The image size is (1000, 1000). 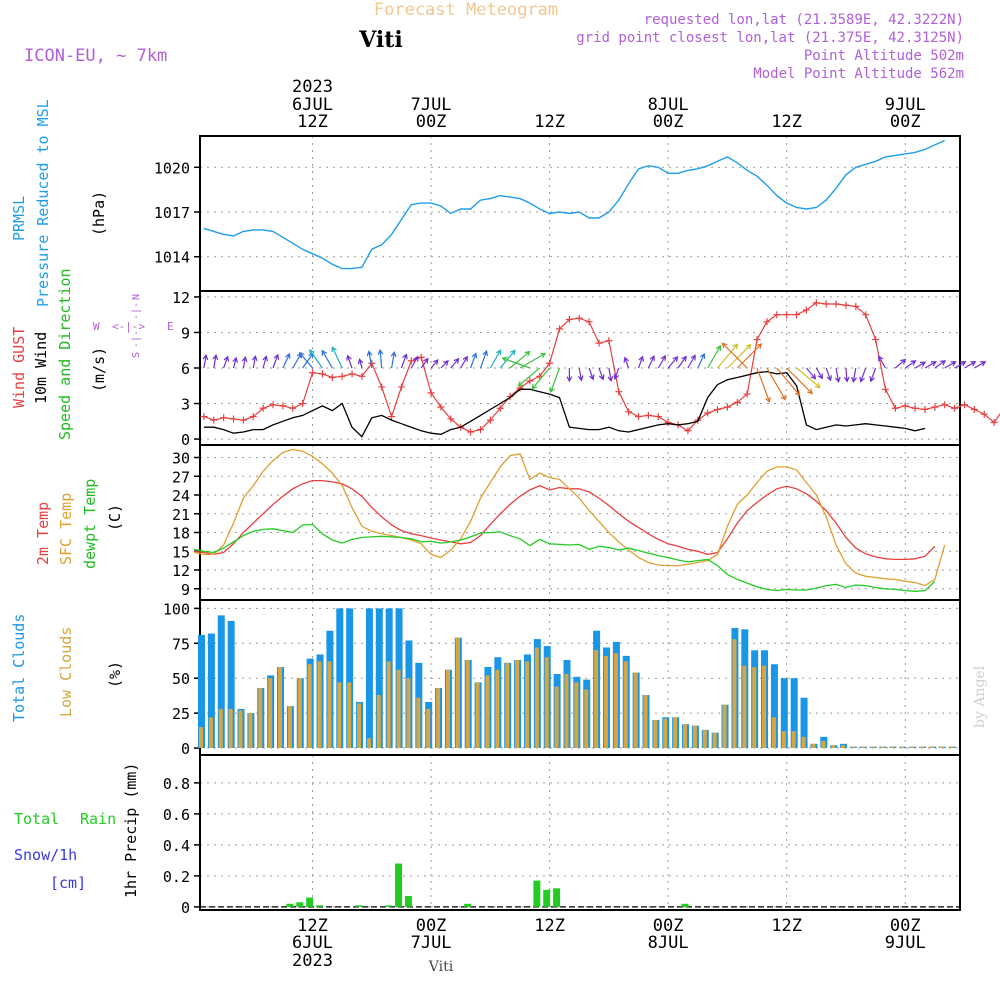 What do you see at coordinates (99, 369) in the screenshot?
I see `label-ms: (m/s)` at bounding box center [99, 369].